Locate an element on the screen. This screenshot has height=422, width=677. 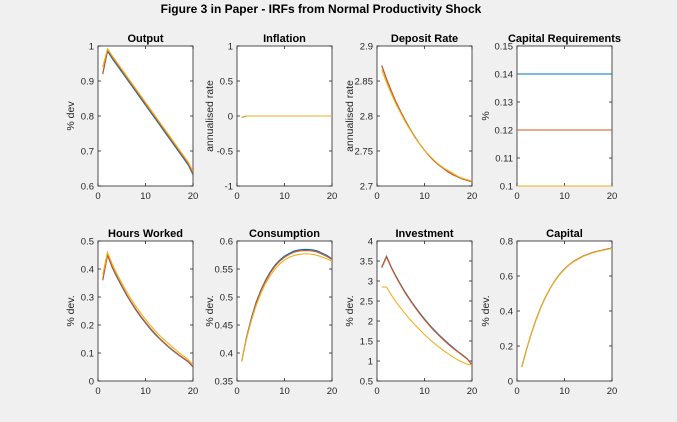
hours-worked-series-3-line is located at coordinates (147, 308).